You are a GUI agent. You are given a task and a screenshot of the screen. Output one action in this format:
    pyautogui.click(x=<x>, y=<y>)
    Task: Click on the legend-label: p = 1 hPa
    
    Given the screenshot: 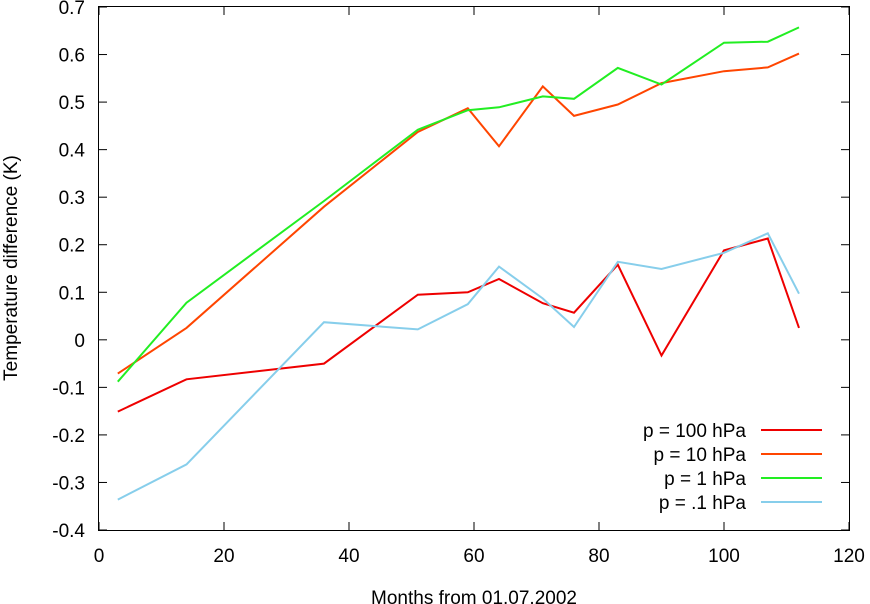 What is the action you would take?
    pyautogui.click(x=705, y=479)
    